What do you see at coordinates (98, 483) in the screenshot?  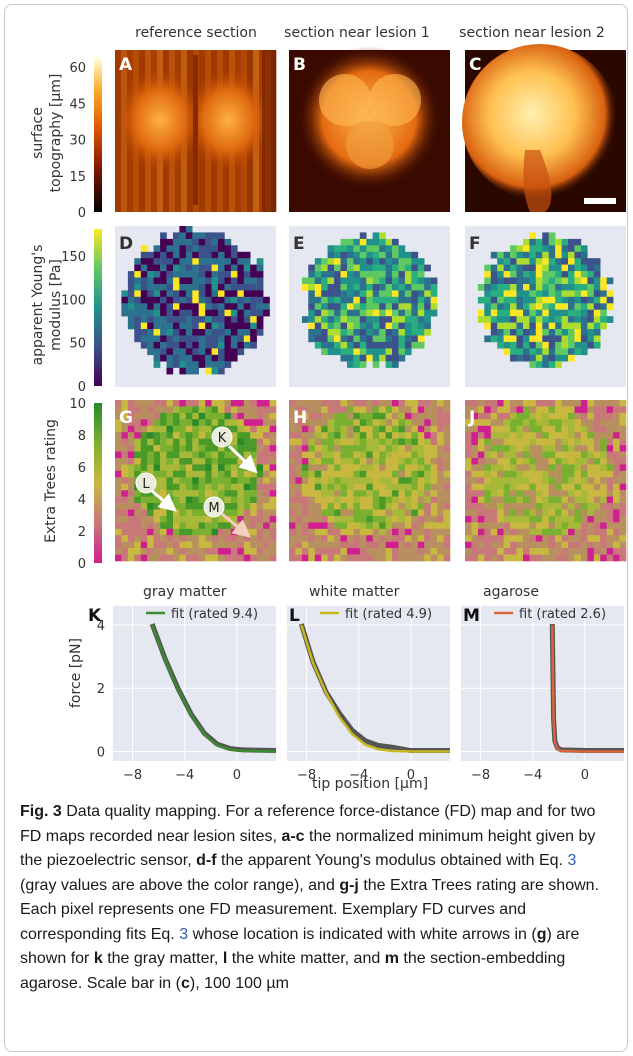 I see `colorbar-rating` at bounding box center [98, 483].